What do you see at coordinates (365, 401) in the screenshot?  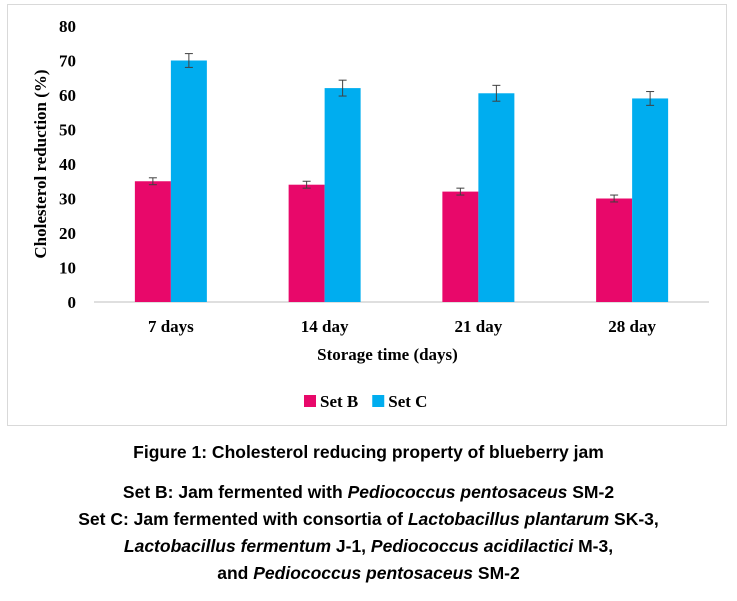 I see `legend: Set B Set C` at bounding box center [365, 401].